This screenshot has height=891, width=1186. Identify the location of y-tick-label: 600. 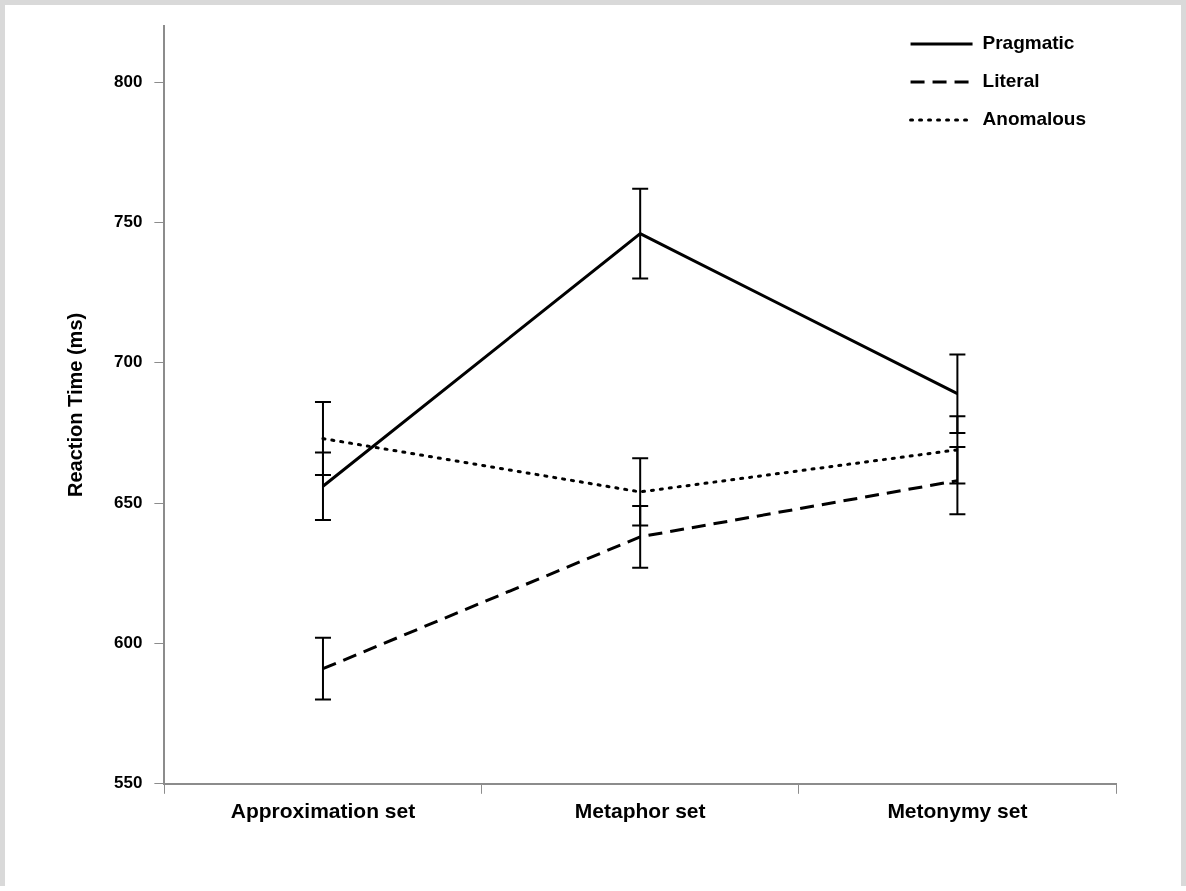
(128, 643).